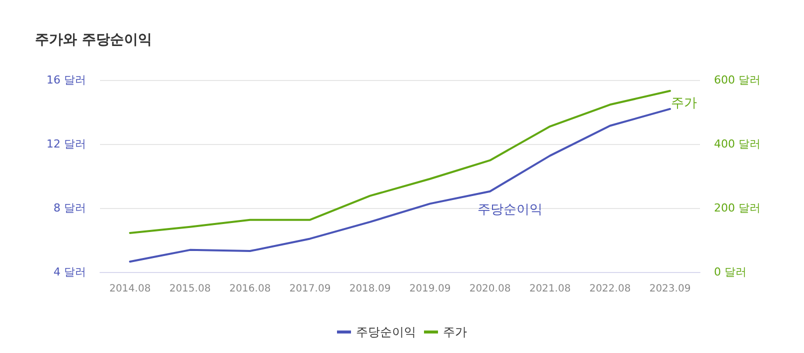 The height and width of the screenshot is (353, 804). Describe the element at coordinates (455, 332) in the screenshot. I see `legend-label: 주가` at that location.